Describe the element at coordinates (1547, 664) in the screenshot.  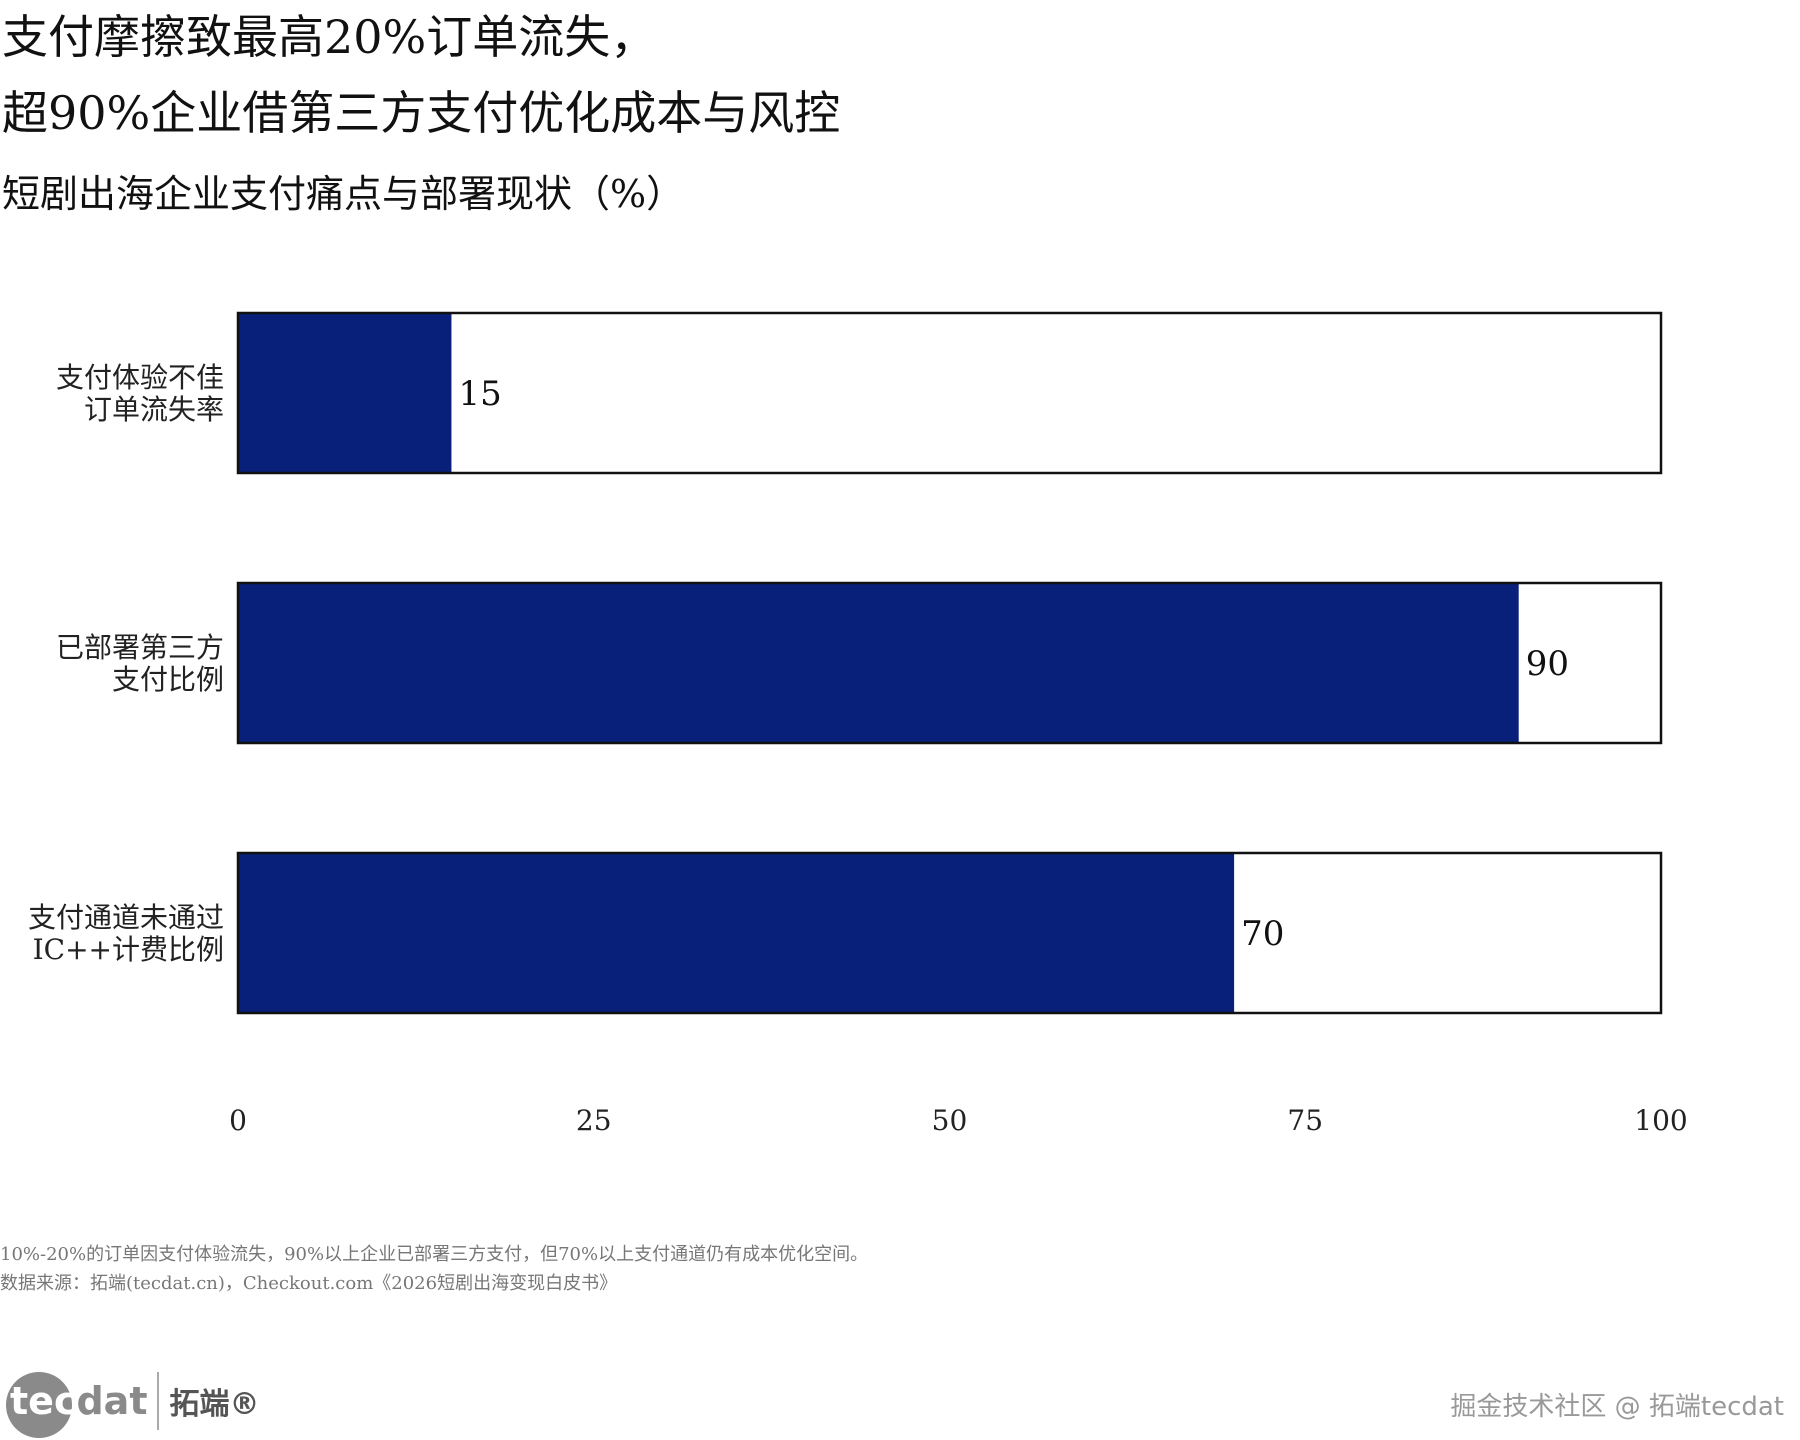
I see `data-label: 90` at that location.